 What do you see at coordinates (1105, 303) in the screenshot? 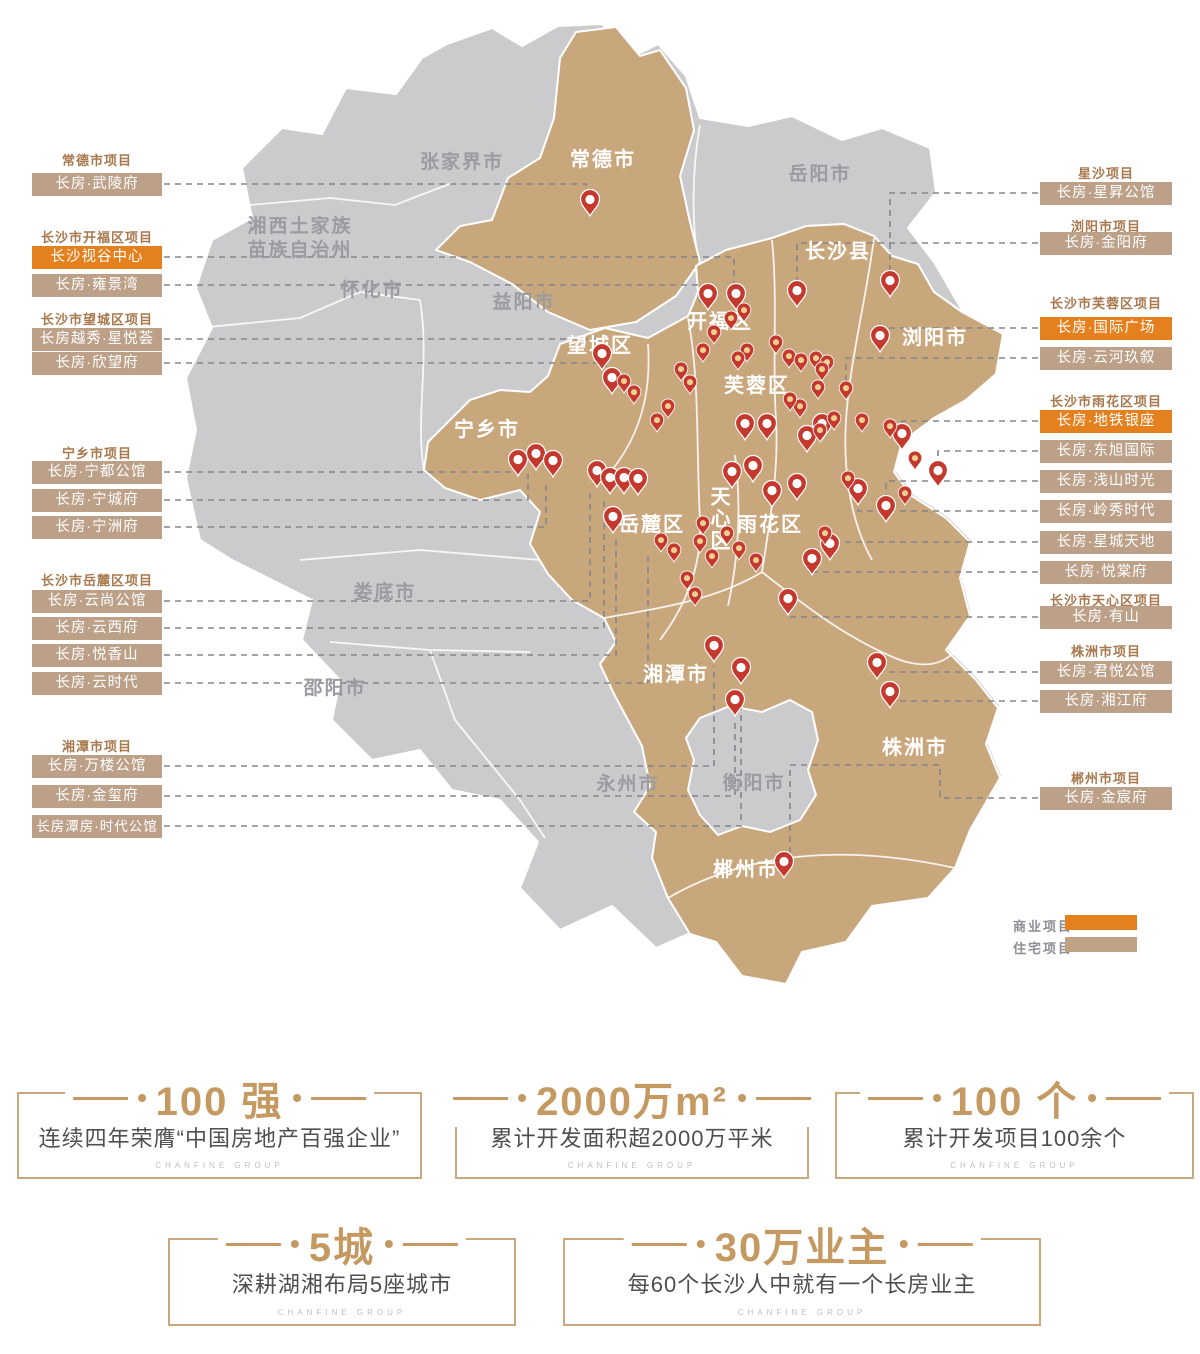
I see `group-header-furong: 长沙市芙蓉区项目` at bounding box center [1105, 303].